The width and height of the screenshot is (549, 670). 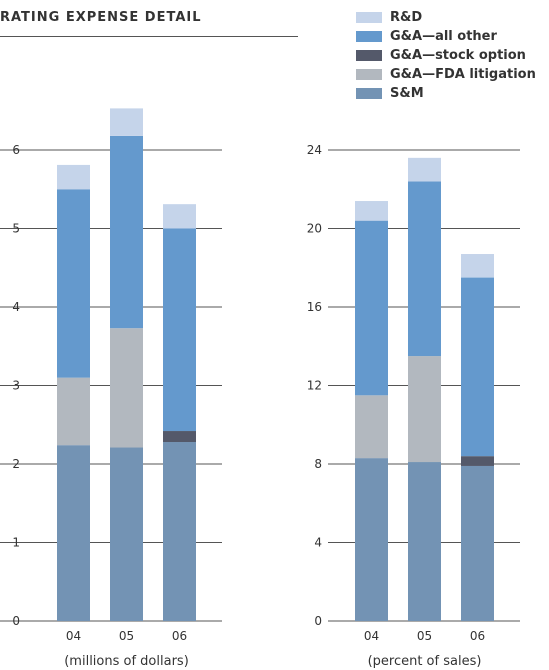 What do you see at coordinates (458, 55) in the screenshot?
I see `legend-label: G&A—stock option` at bounding box center [458, 55].